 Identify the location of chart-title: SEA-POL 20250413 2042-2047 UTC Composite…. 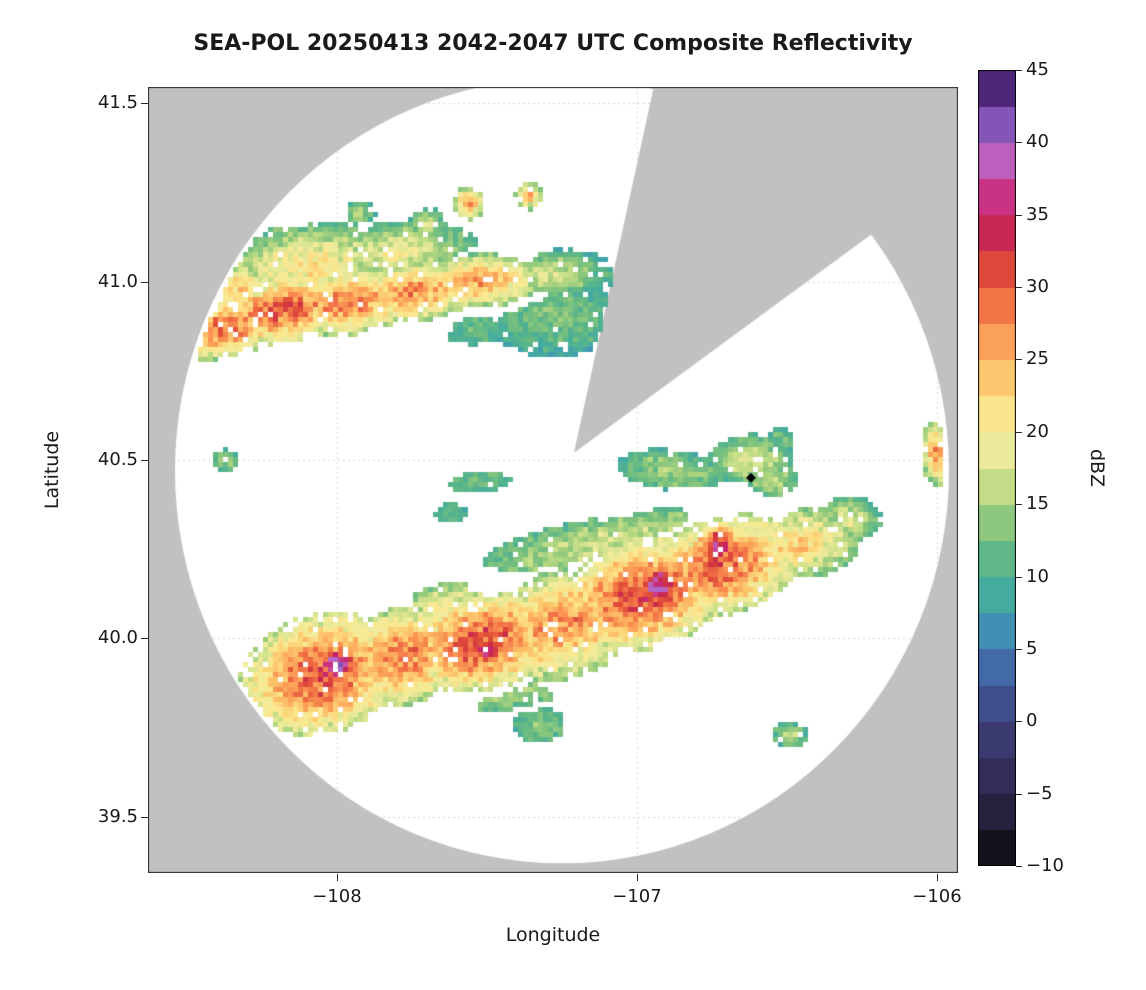
(553, 43).